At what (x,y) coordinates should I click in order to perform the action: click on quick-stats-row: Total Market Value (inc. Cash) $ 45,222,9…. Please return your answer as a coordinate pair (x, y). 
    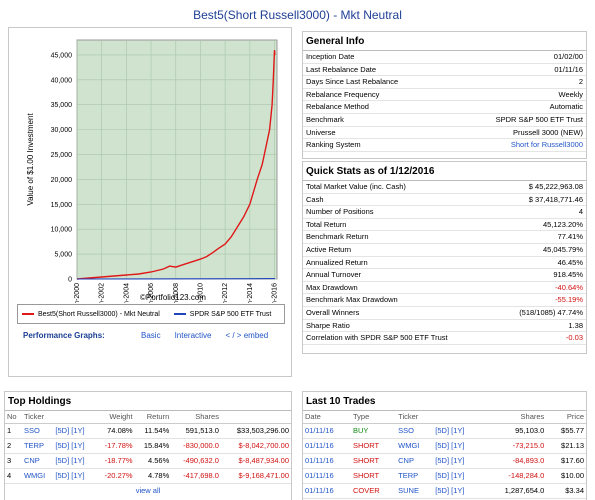
    Looking at the image, I should click on (444, 187).